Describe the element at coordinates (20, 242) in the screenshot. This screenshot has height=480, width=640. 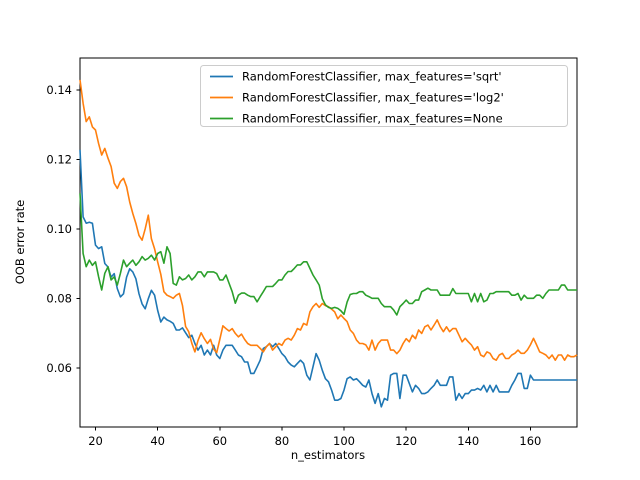
I see `y-axis-label: OOB error rate` at that location.